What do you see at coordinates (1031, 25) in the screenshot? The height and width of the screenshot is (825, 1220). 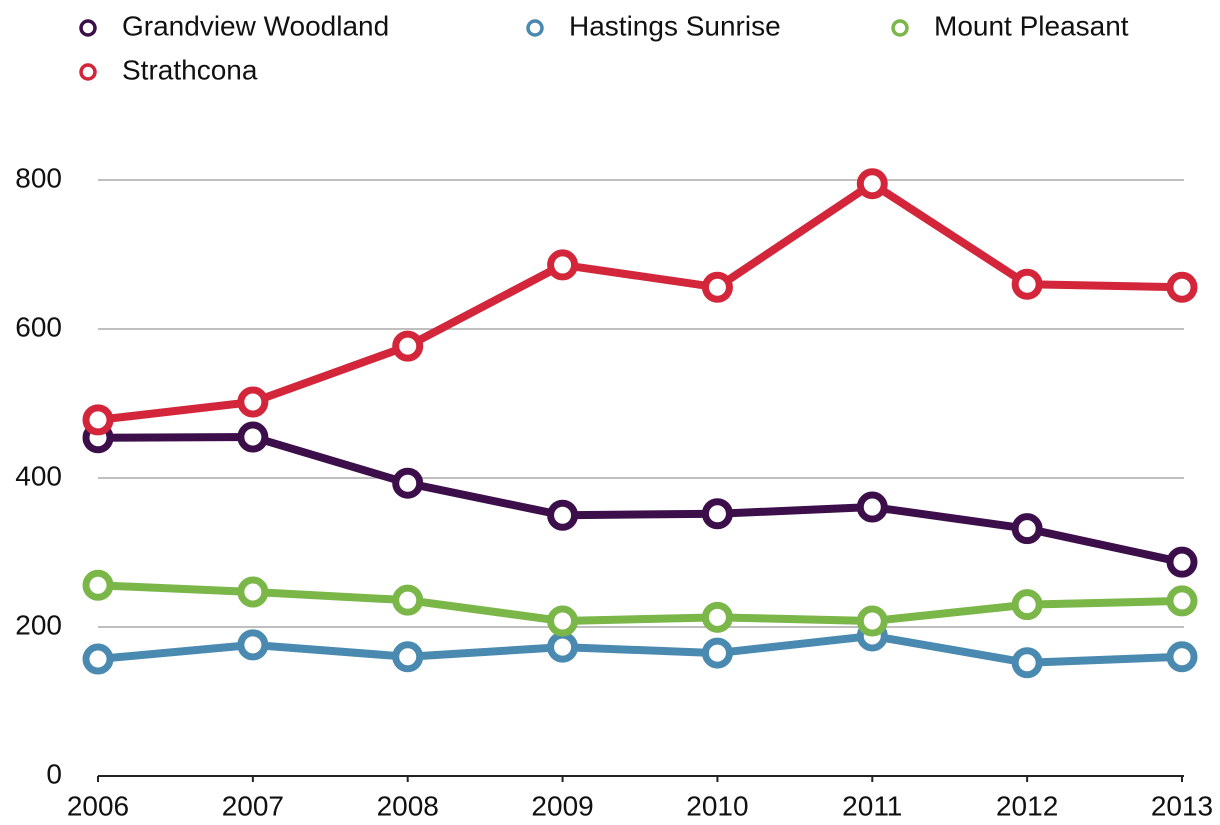 I see `legend-label: Mount Pleasant` at bounding box center [1031, 25].